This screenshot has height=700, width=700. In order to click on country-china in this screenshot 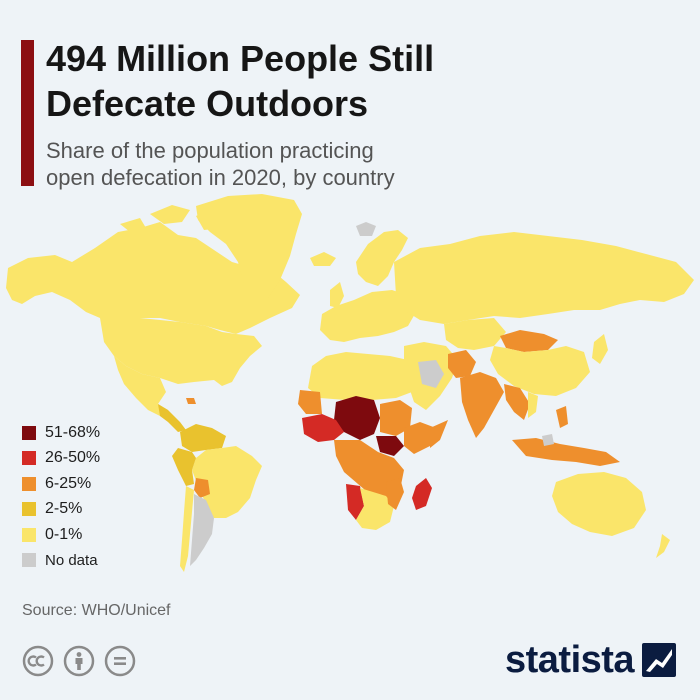, I will do `click(540, 371)`.